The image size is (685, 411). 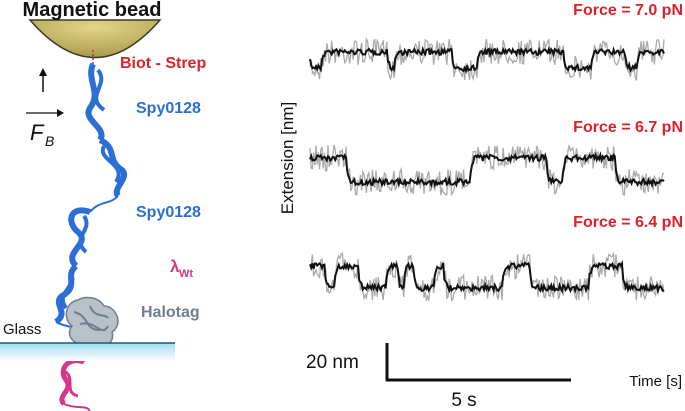 What do you see at coordinates (95, 39) in the screenshot?
I see `magnetic-bead` at bounding box center [95, 39].